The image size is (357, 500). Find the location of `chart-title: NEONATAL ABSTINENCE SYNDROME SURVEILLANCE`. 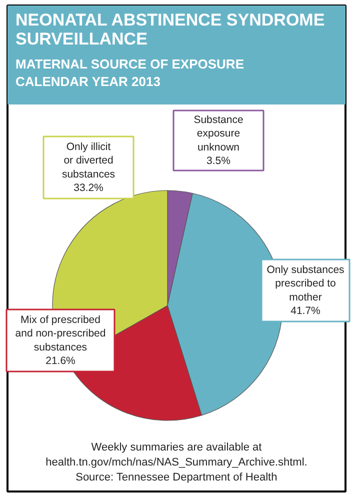

chart-title: NEONATAL ABSTINENCE SYNDROME SURVEILLANCE is located at coordinates (170, 29).